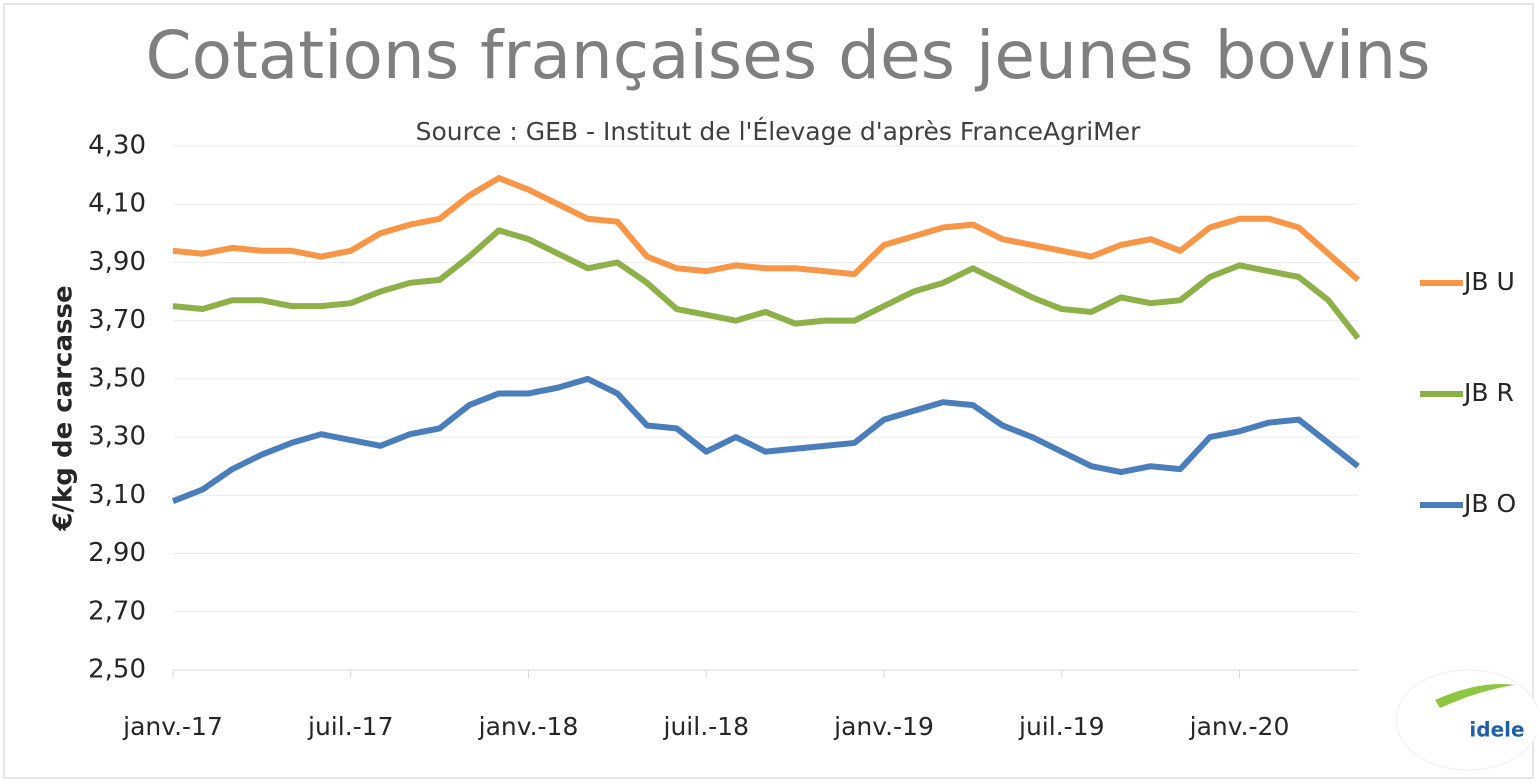 Image resolution: width=1537 pixels, height=782 pixels. Describe the element at coordinates (1239, 726) in the screenshot. I see `x-tick-label: janv.-20` at that location.